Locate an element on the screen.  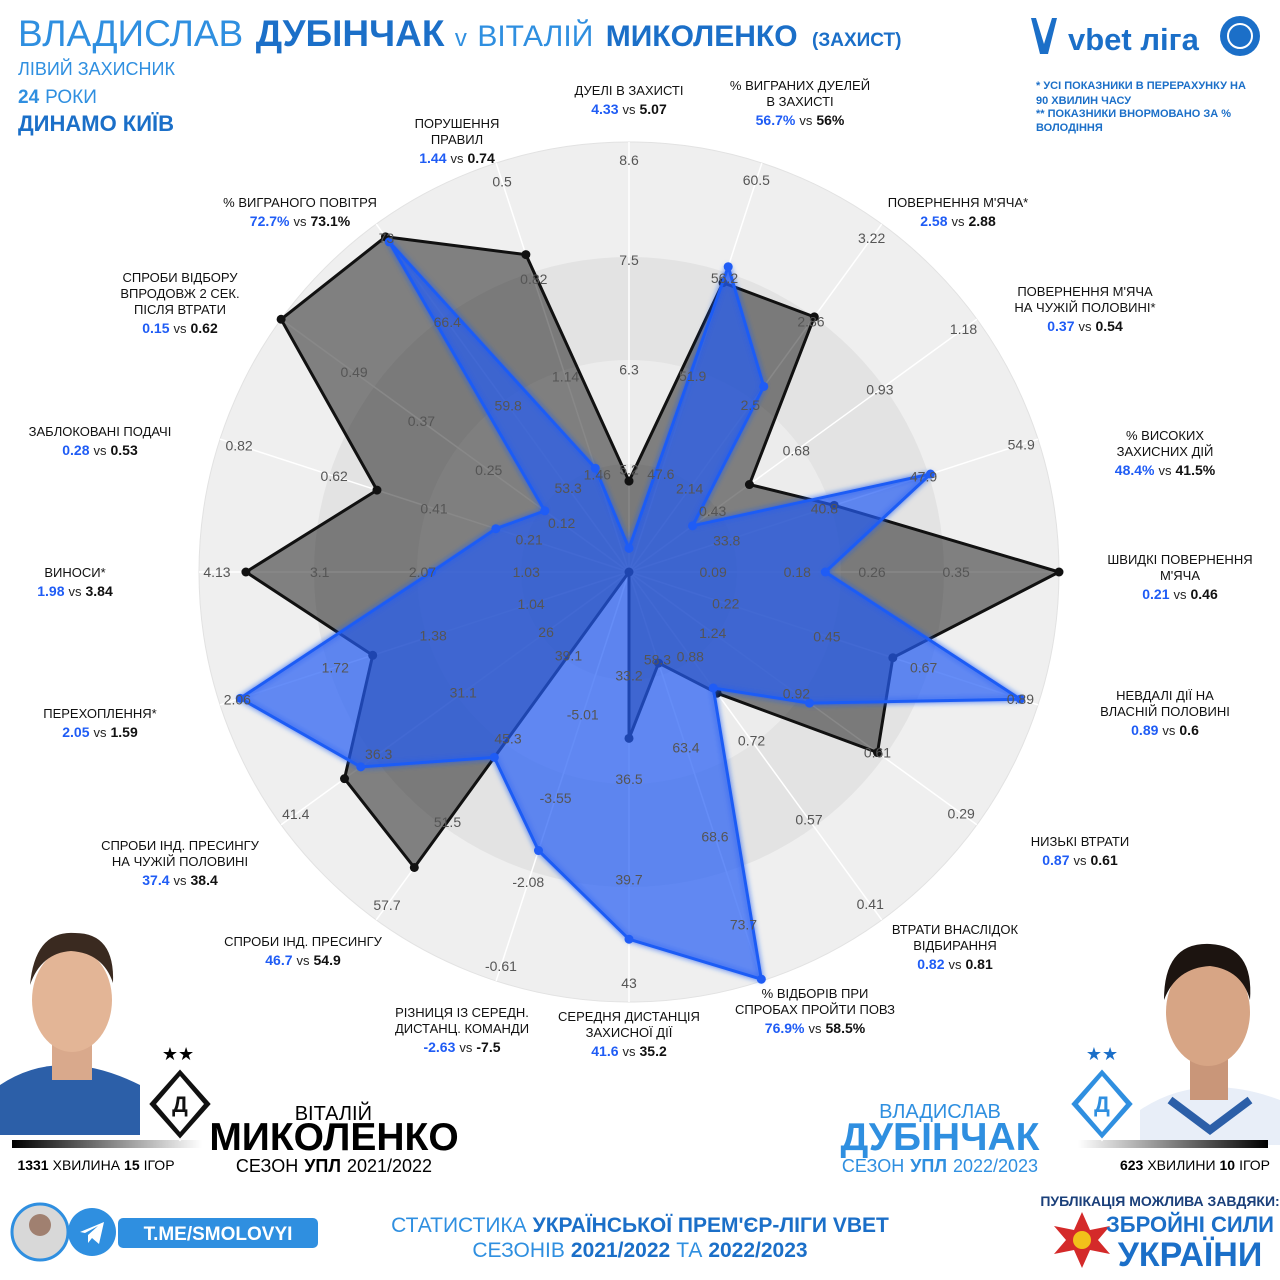
axis-values: 0.28 vs 0.53 is located at coordinates (100, 450).